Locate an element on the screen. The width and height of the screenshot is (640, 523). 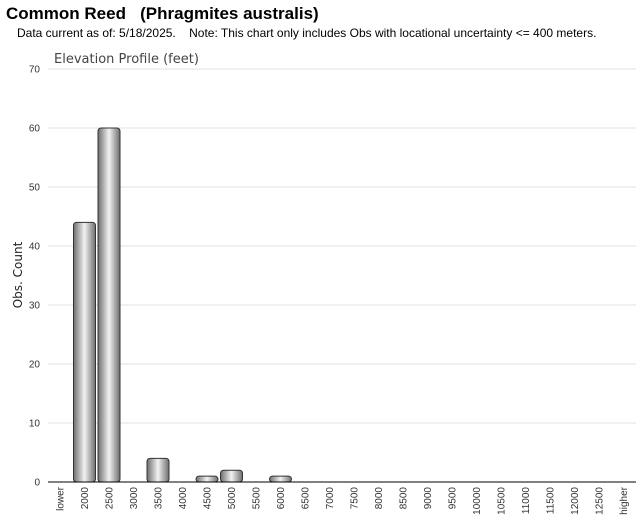
x-tick-label: 8500 is located at coordinates (404, 498).